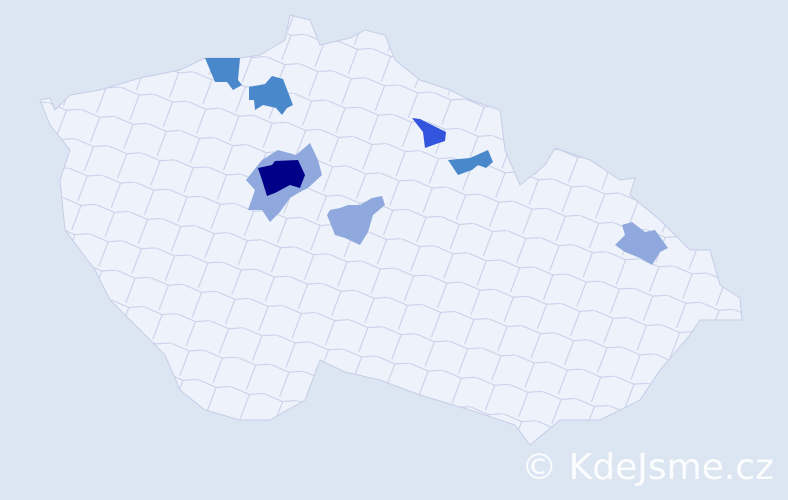 This screenshot has width=788, height=500. What do you see at coordinates (647, 467) in the screenshot?
I see `watermark: © KdeJsme.cz` at bounding box center [647, 467].